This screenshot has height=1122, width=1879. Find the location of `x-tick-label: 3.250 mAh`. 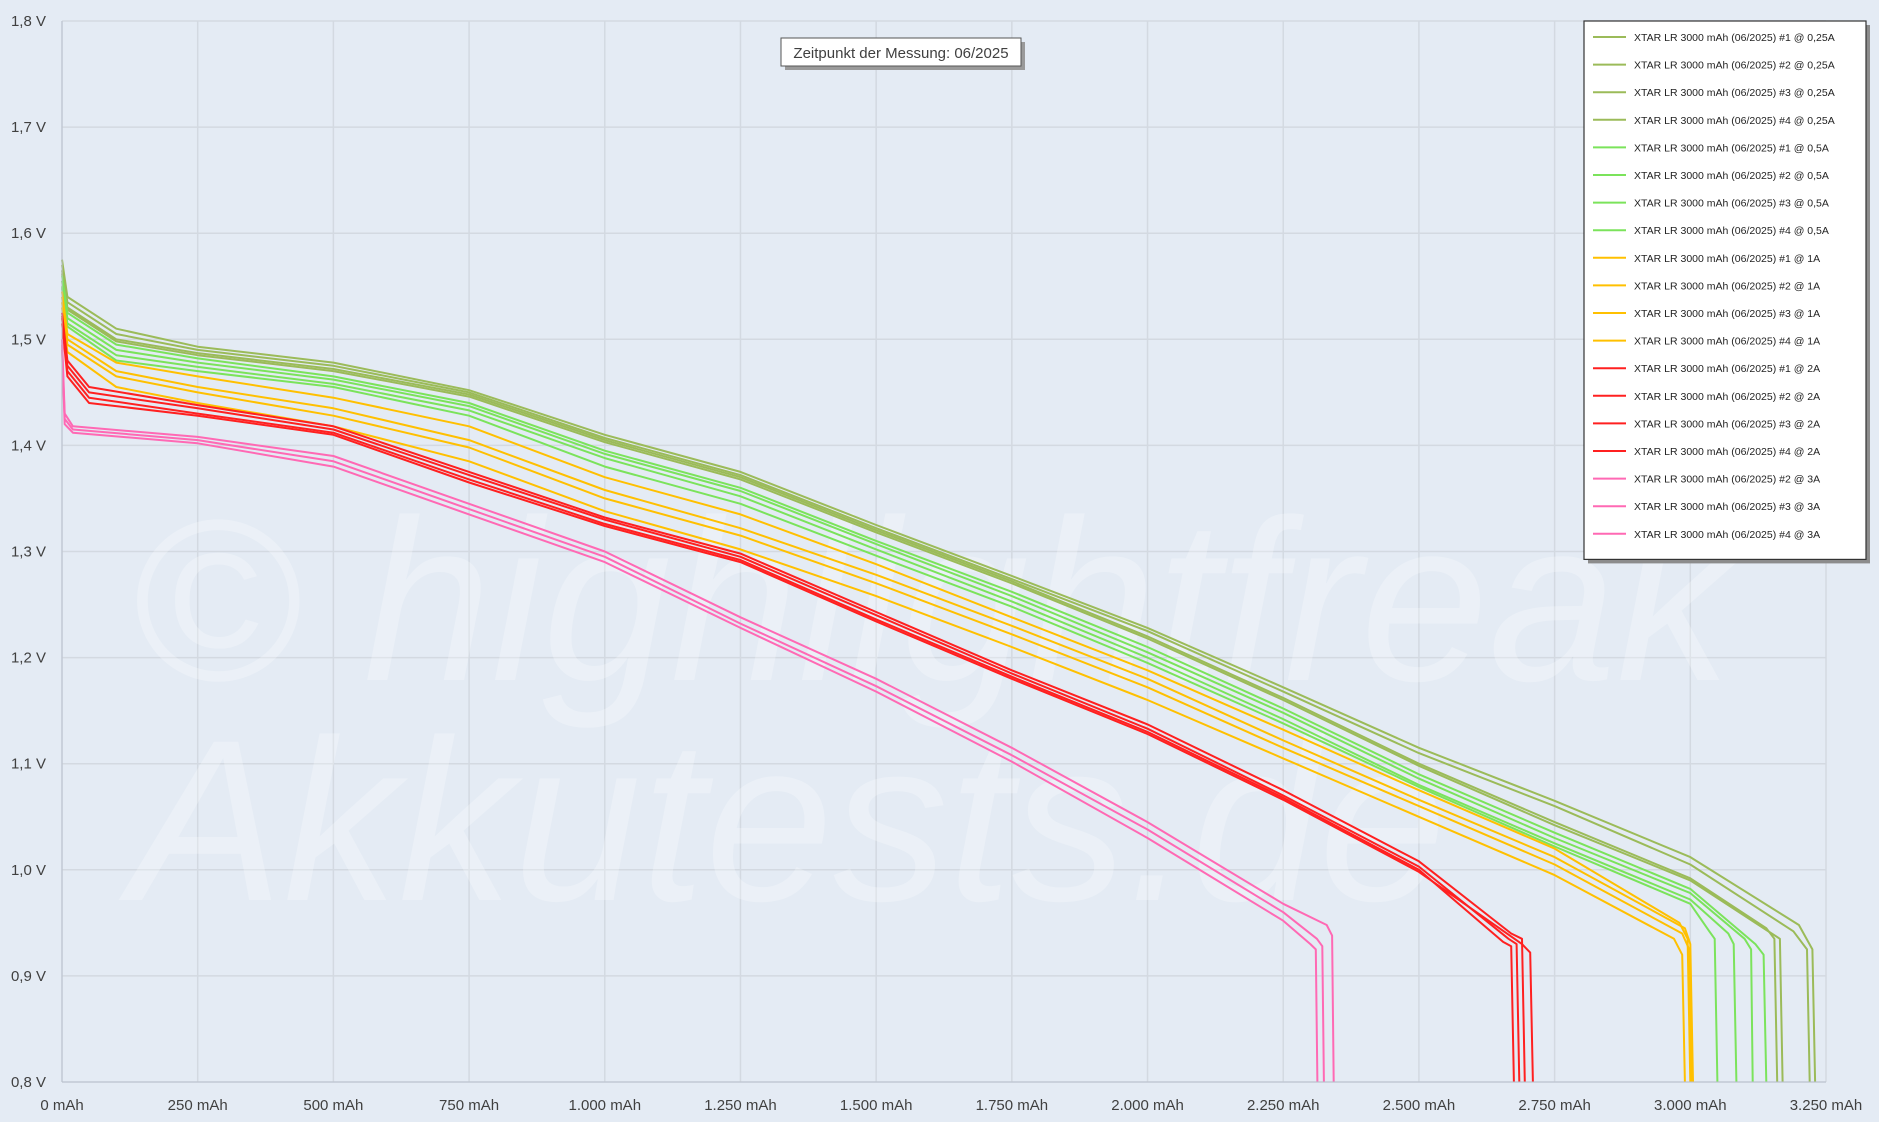

x-tick-label: 3.250 mAh is located at coordinates (1826, 1105).